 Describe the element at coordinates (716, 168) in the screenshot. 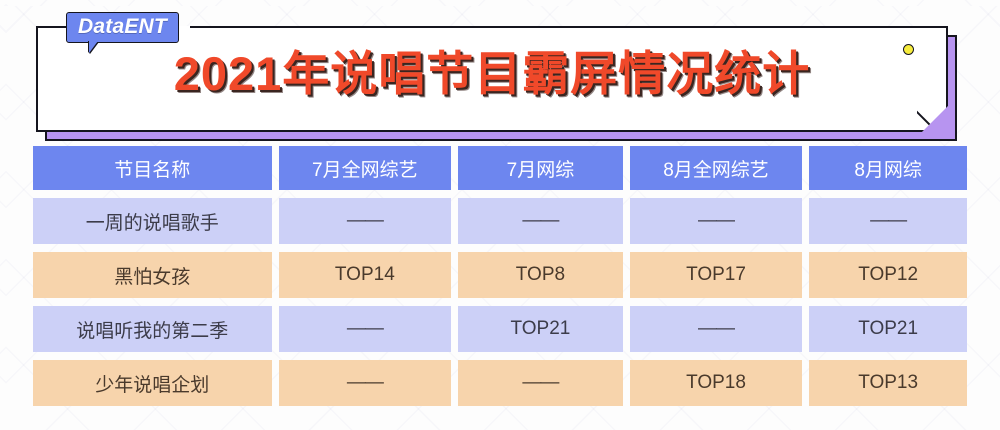

I see `column-header-august-all-variety: 8月全网综艺` at that location.